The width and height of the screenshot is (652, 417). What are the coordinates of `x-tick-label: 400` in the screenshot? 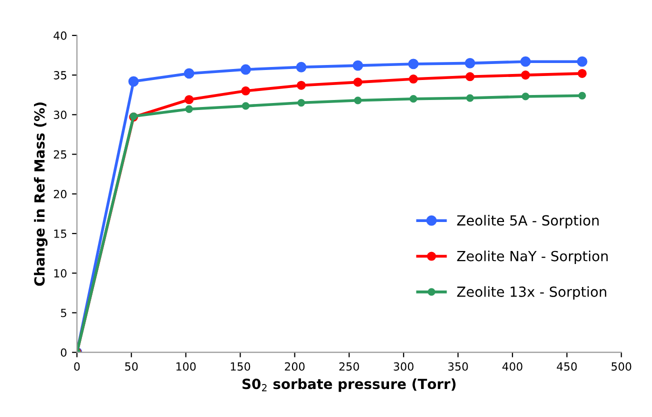 It's located at (512, 366).